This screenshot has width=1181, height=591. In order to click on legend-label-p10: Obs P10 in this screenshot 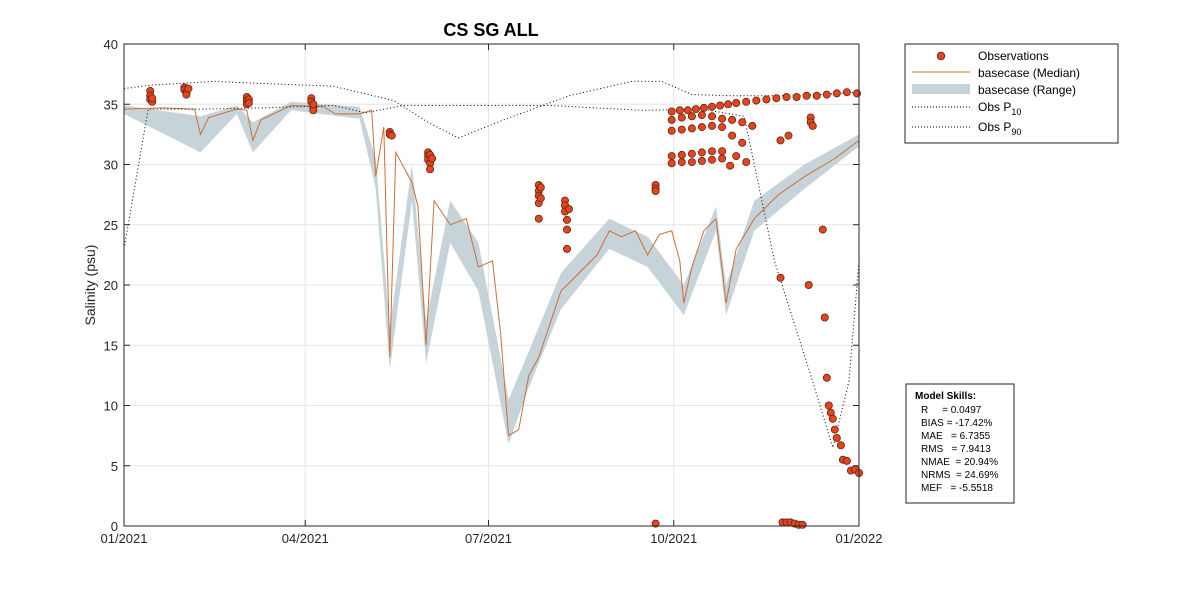, I will do `click(999, 108)`.